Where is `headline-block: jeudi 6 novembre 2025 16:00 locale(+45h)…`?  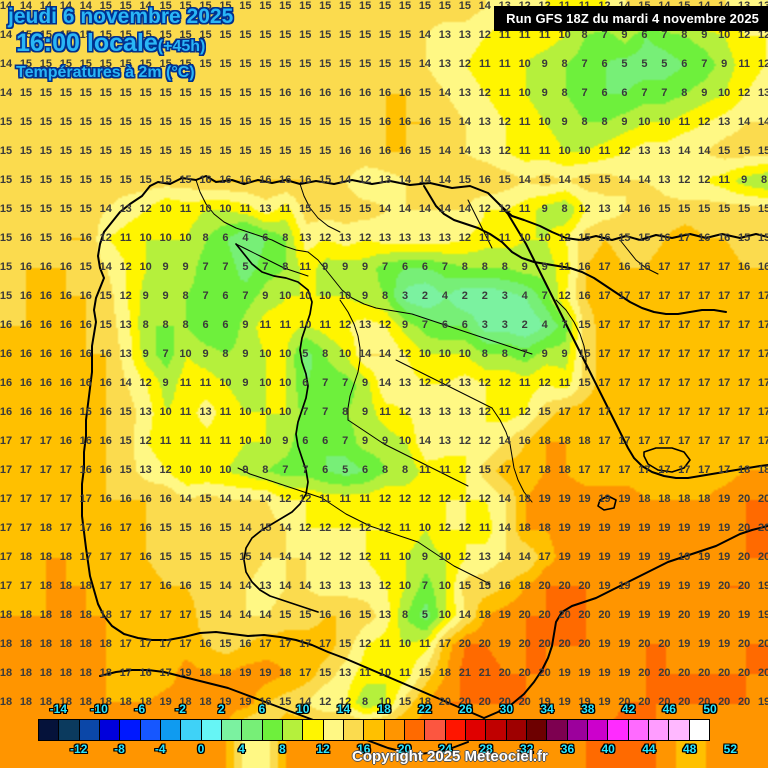 headline-block: jeudi 6 novembre 2025 16:00 locale(+45h)… is located at coordinates (121, 43).